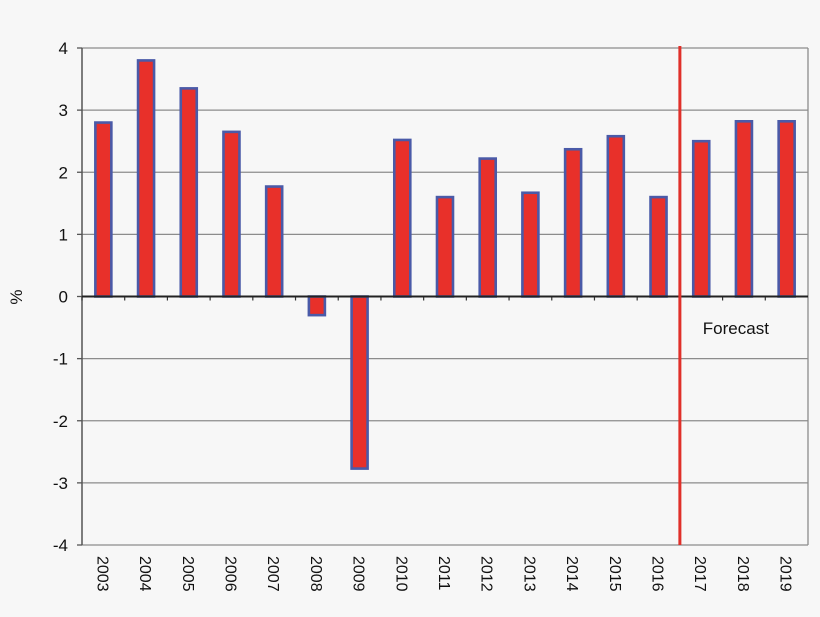  I want to click on y-tick-label: -3, so click(60, 483).